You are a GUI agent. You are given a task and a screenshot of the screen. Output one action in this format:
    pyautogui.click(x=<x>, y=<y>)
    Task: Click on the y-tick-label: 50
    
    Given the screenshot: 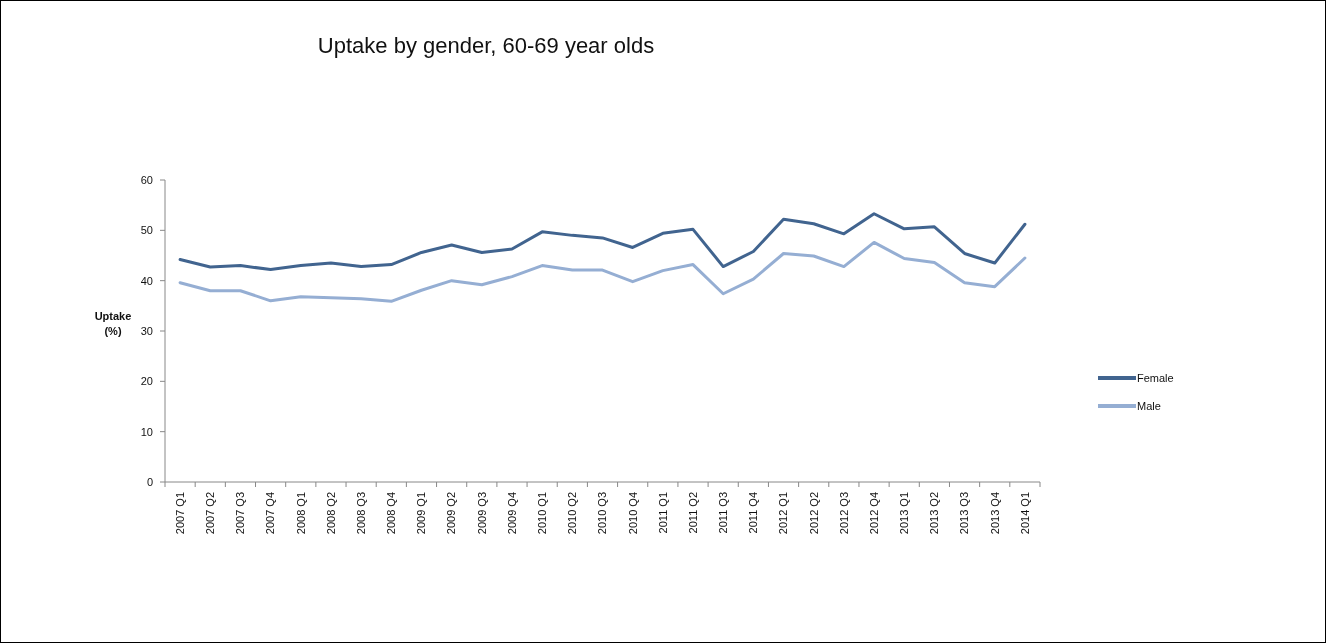 What is the action you would take?
    pyautogui.click(x=146, y=230)
    